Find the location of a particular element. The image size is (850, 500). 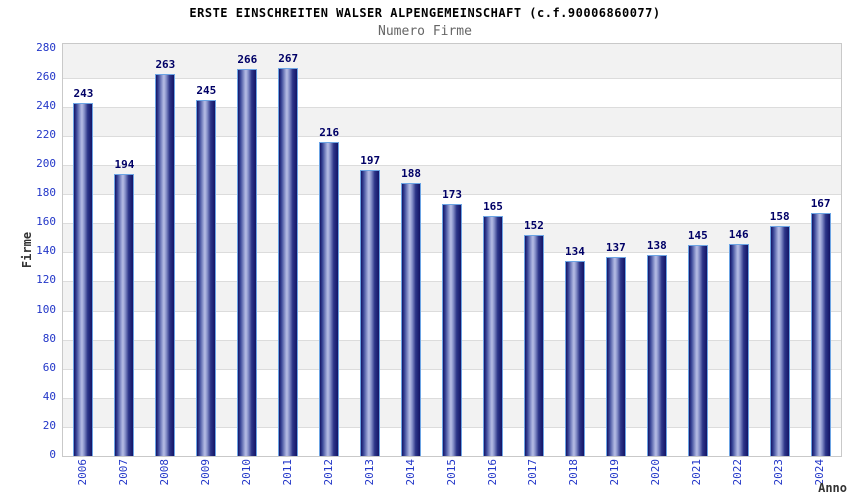

bar-slot: 134 is located at coordinates (574, 250).